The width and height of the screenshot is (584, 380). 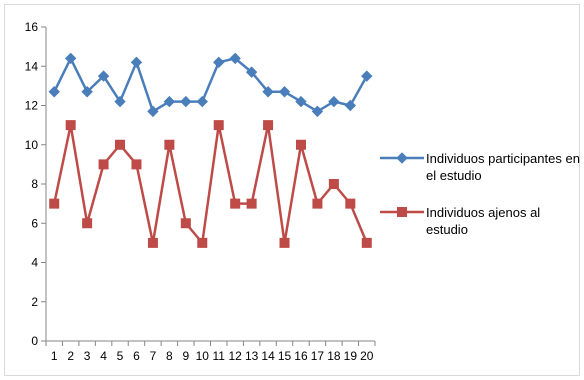 I want to click on x-tick-label: 12, so click(x=235, y=356).